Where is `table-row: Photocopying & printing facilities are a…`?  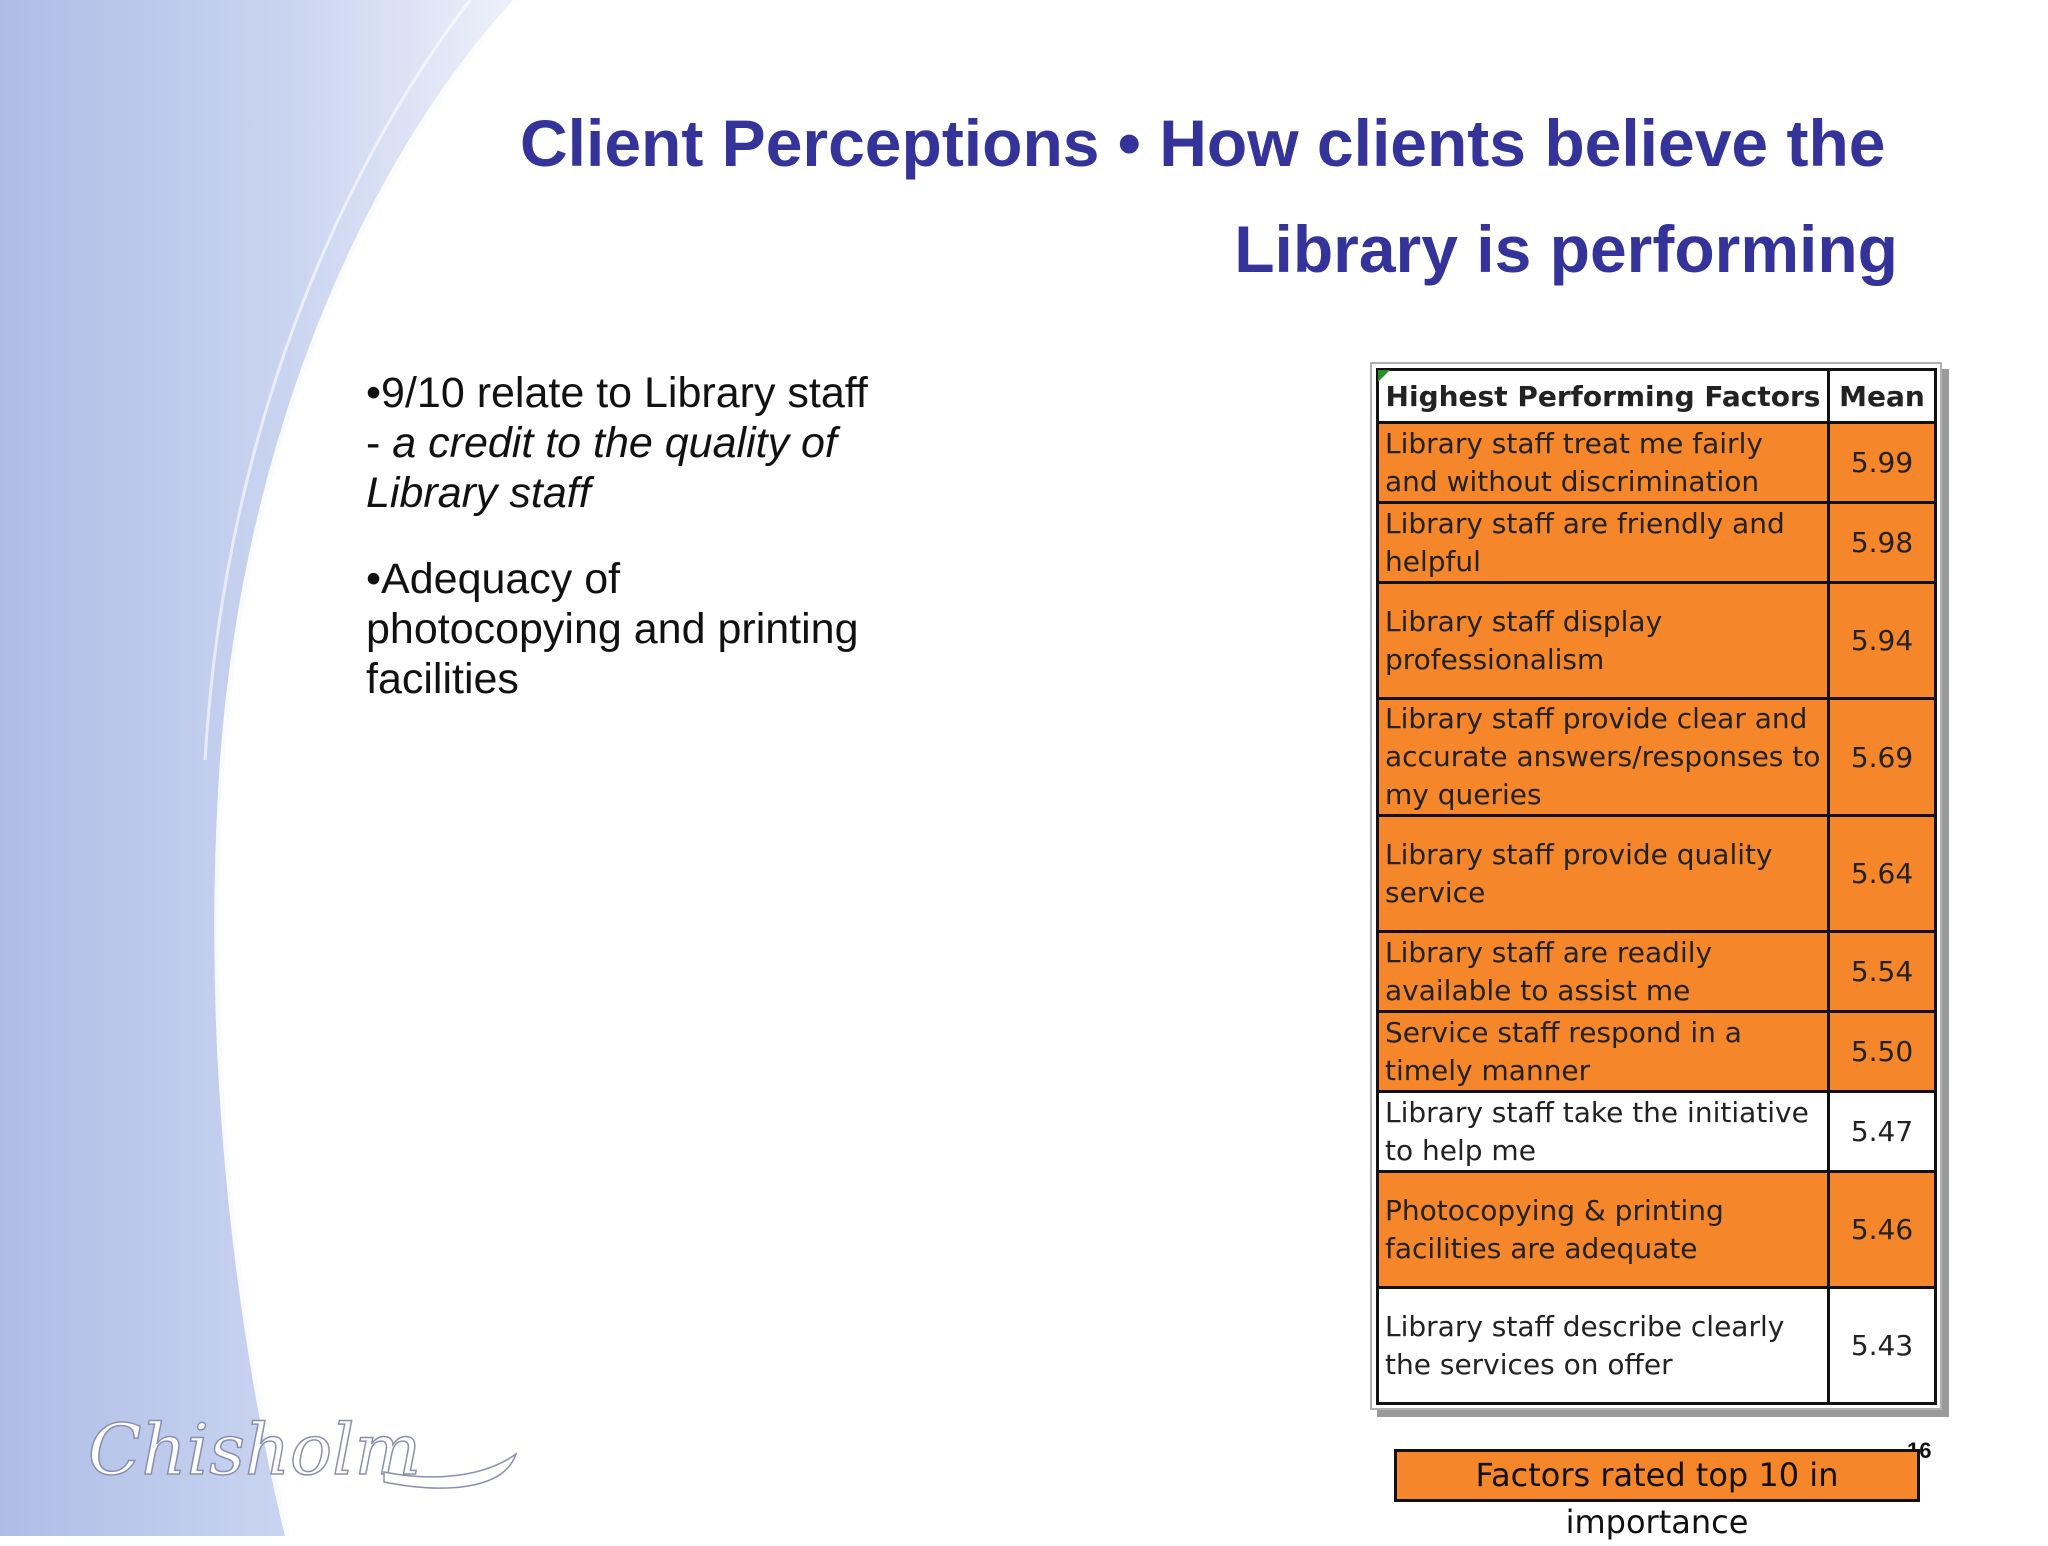
table-row: Photocopying & printing facilities are a… is located at coordinates (1656, 1229).